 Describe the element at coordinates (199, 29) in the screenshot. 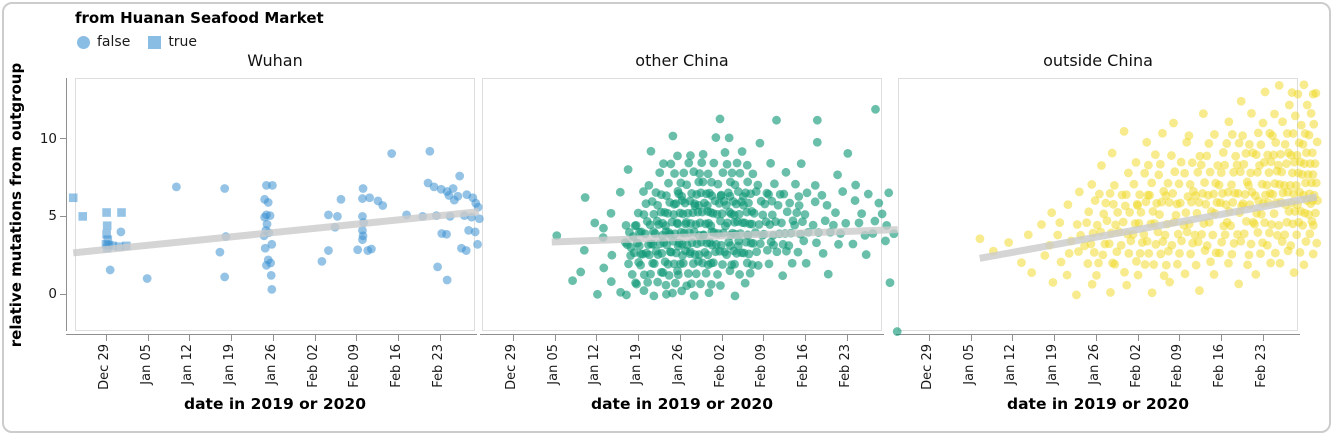

I see `legend: from Huanan Seafood Market false true` at that location.